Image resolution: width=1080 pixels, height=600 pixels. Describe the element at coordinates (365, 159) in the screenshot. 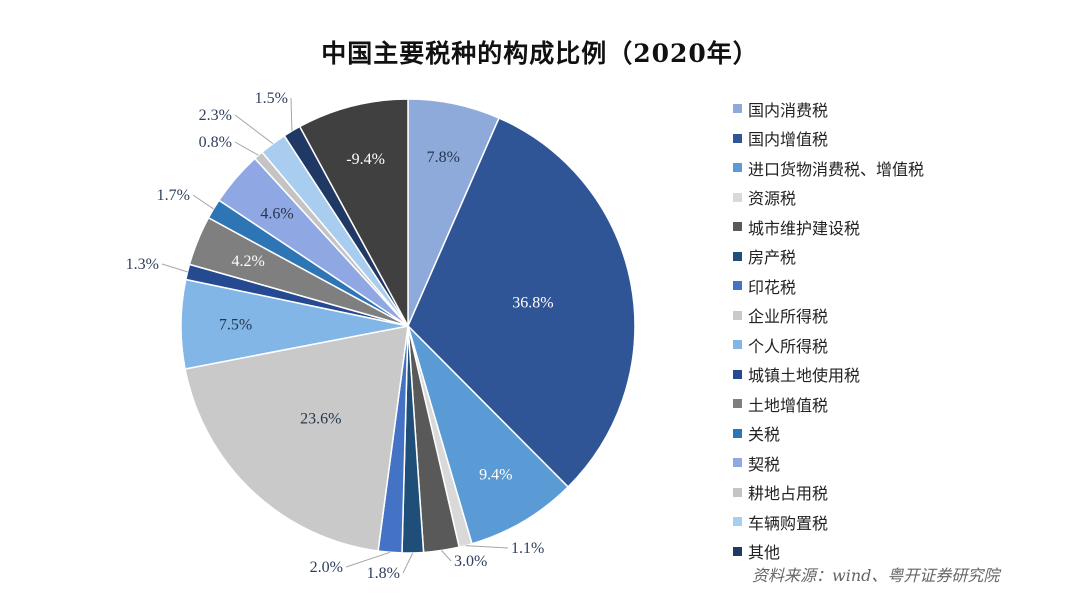

I see `slice-data-label: -9.4%` at that location.